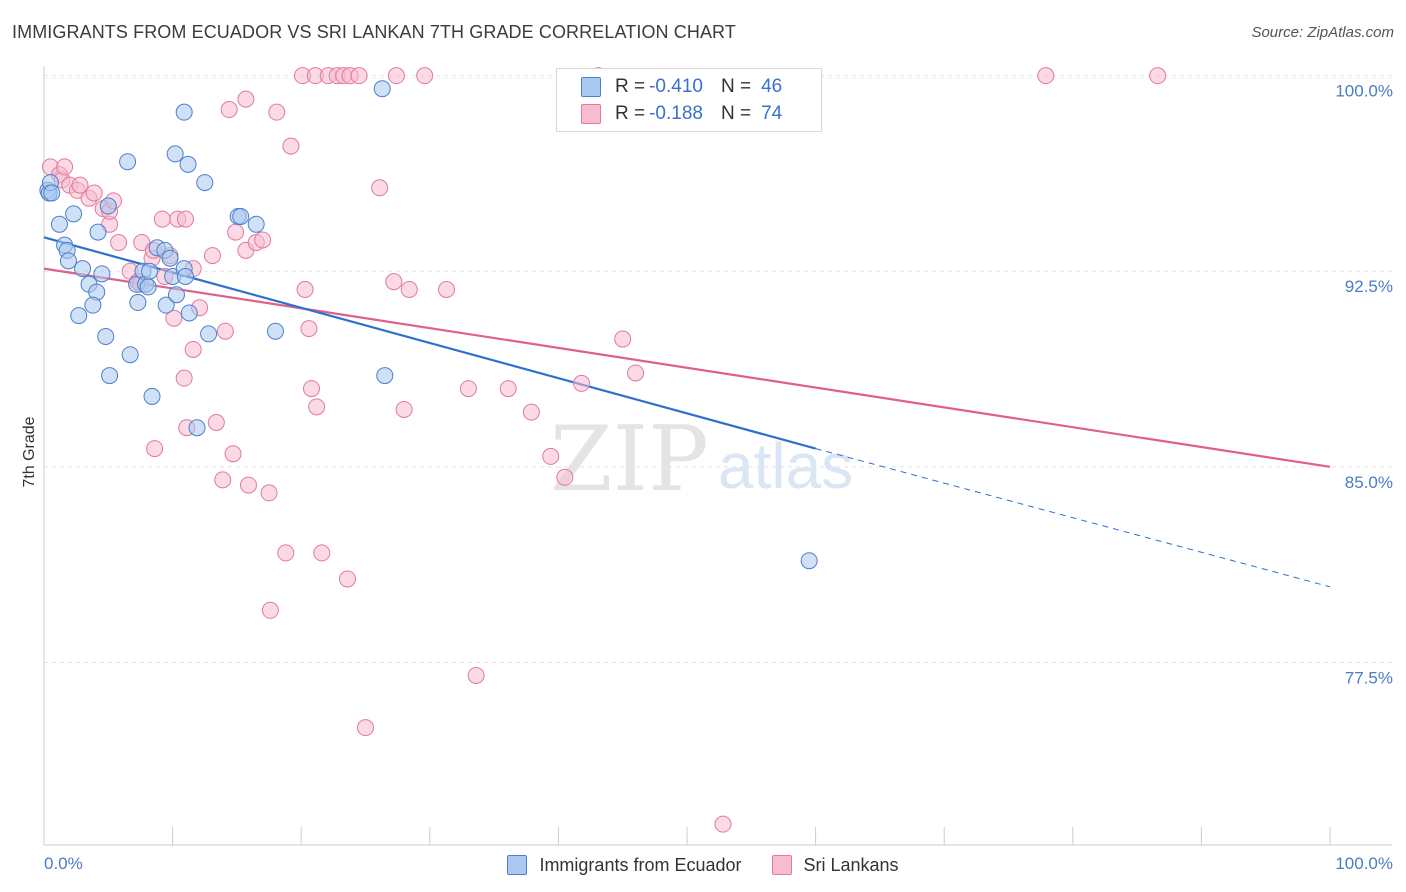  Describe the element at coordinates (517, 865) in the screenshot. I see `legend-swatch-blue` at that location.